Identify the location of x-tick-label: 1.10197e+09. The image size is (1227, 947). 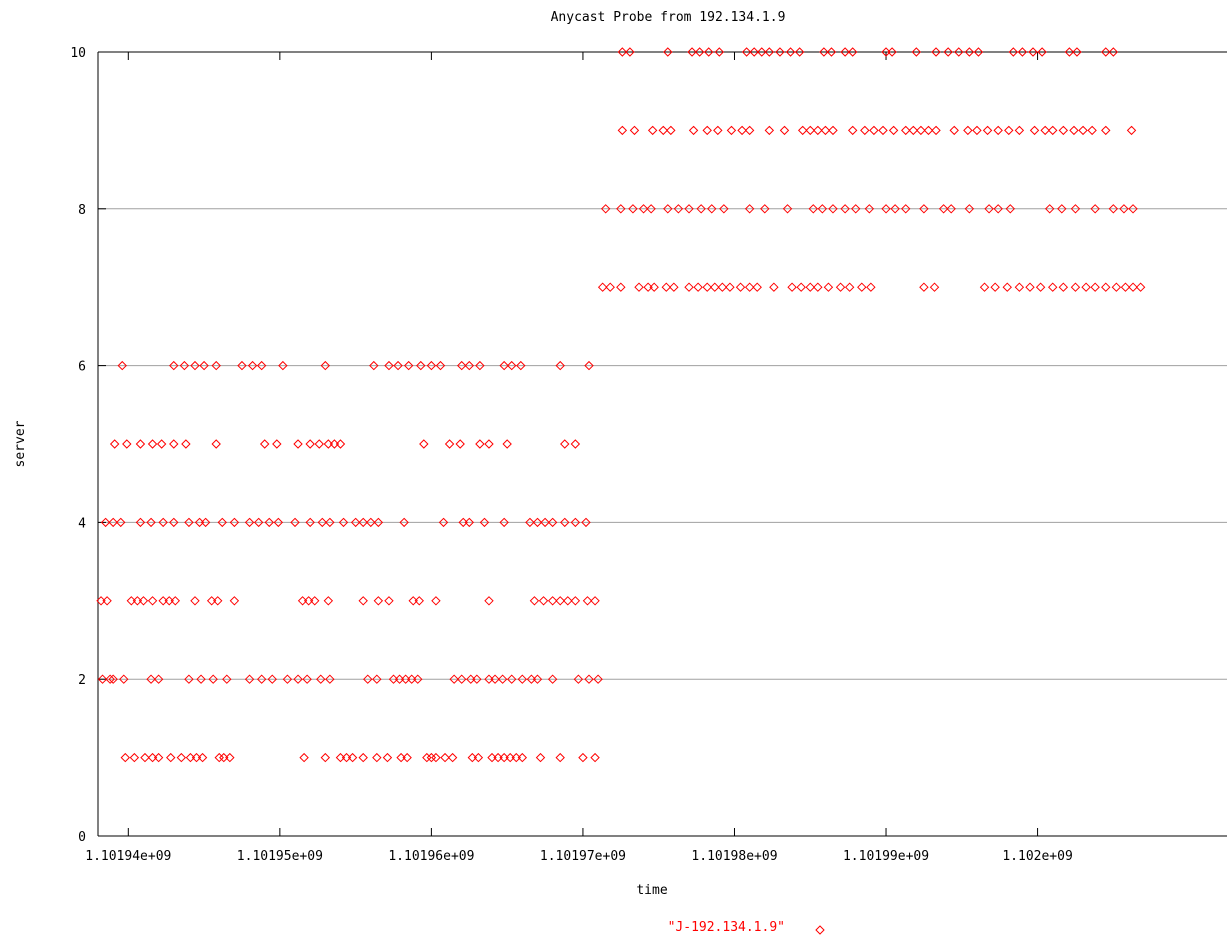
(583, 856).